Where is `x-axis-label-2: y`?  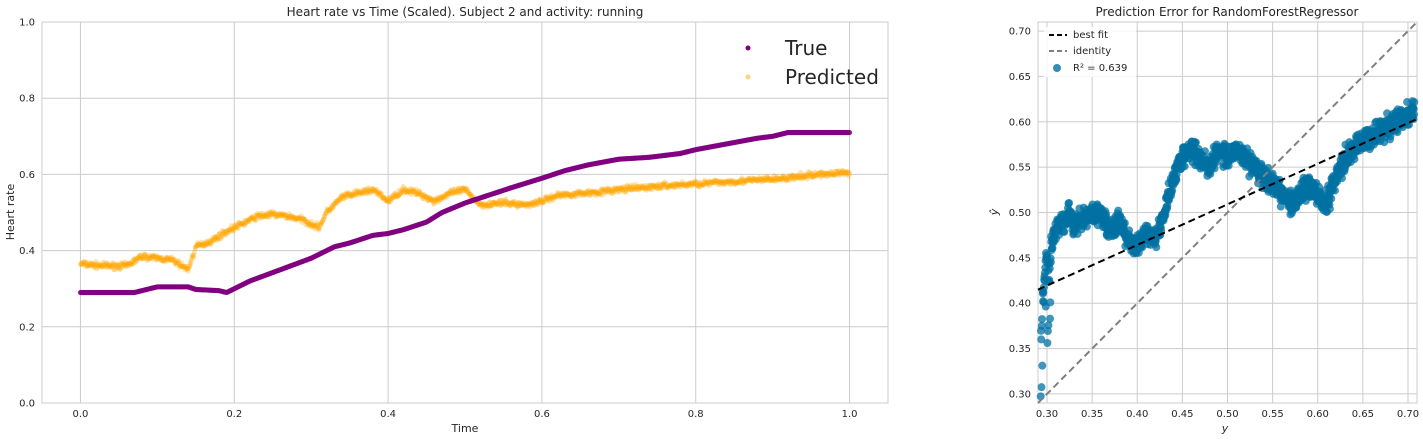
x-axis-label-2: y is located at coordinates (1225, 428).